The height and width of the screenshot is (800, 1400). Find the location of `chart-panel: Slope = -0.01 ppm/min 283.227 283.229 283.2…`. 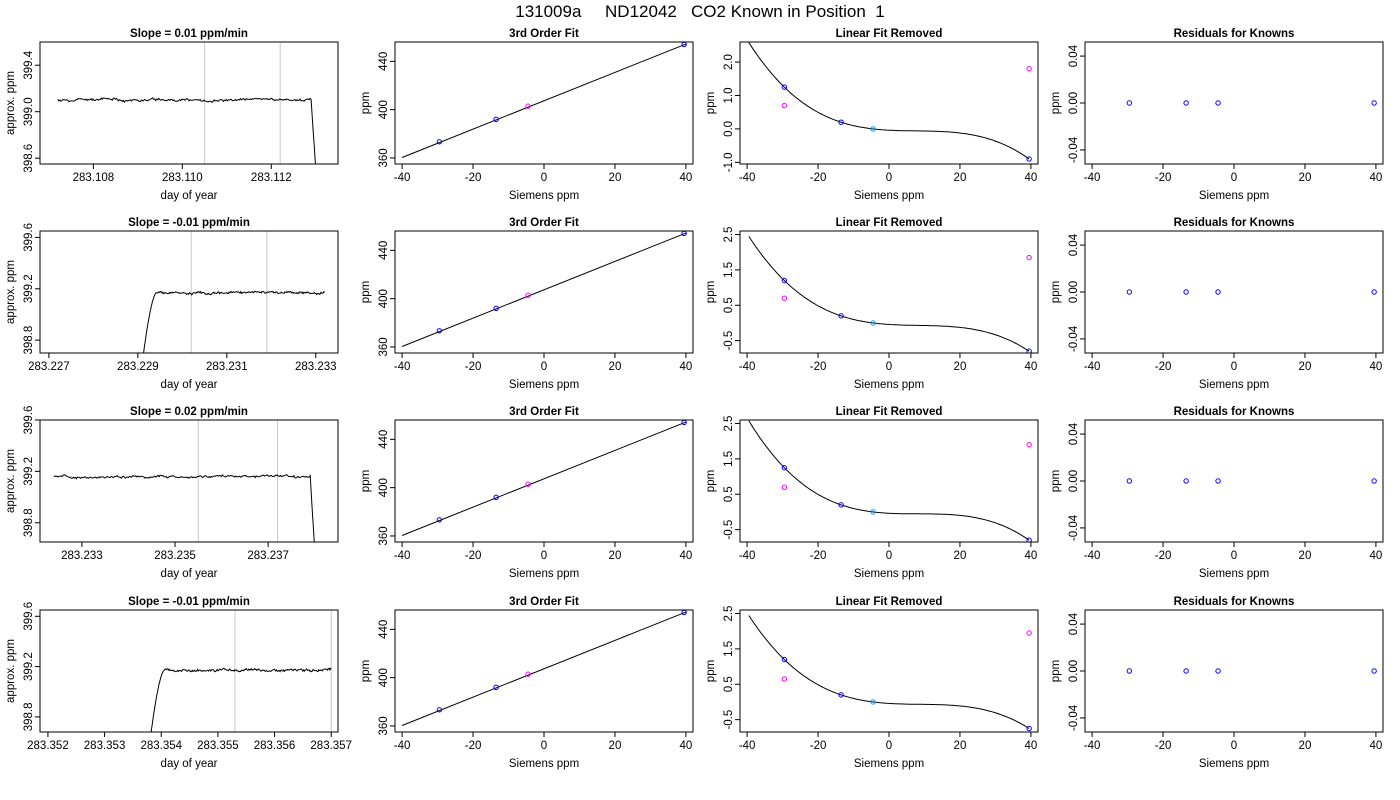

chart-panel: Slope = -0.01 ppm/min 283.227 283.229 283.2… is located at coordinates (172, 304).